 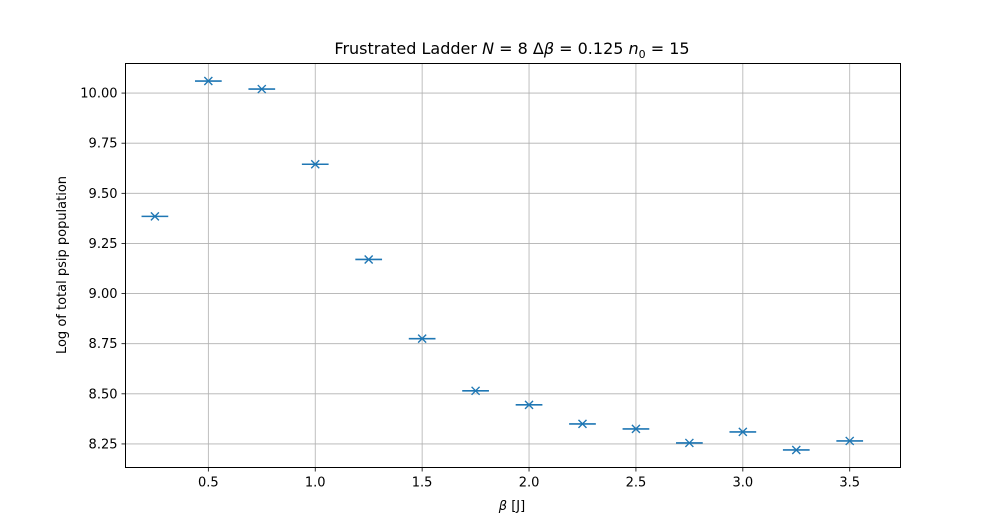 I want to click on x-tick-label: 0.5, so click(x=208, y=483).